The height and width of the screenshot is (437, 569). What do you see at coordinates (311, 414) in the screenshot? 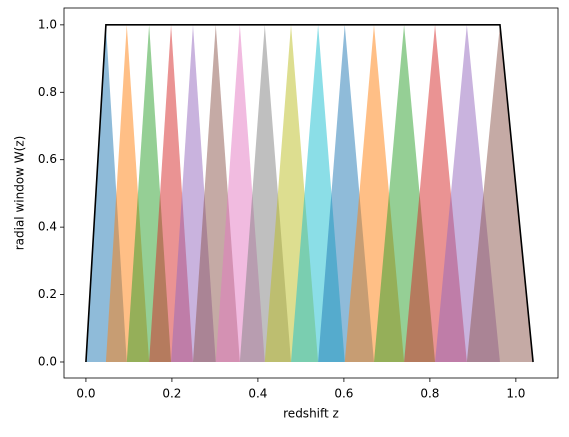
I see `x-axis-label: redshift z` at bounding box center [311, 414].